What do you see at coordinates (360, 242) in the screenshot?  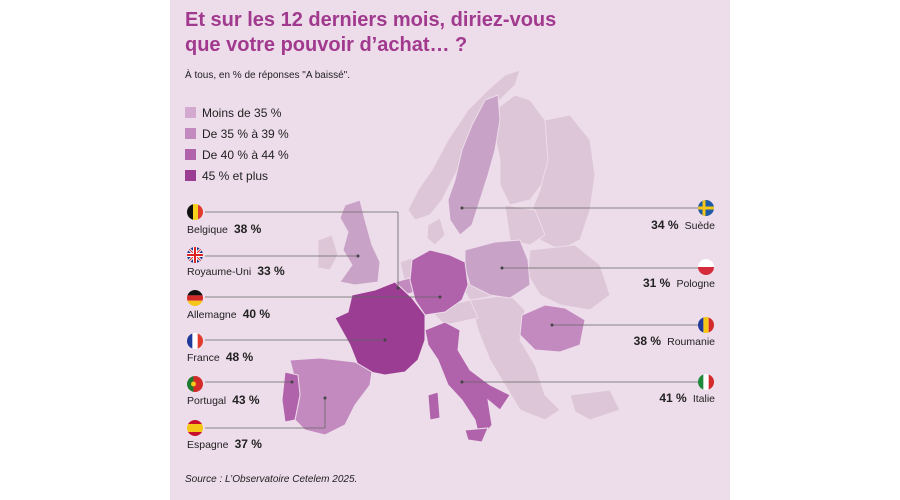 I see `uk-shape` at bounding box center [360, 242].